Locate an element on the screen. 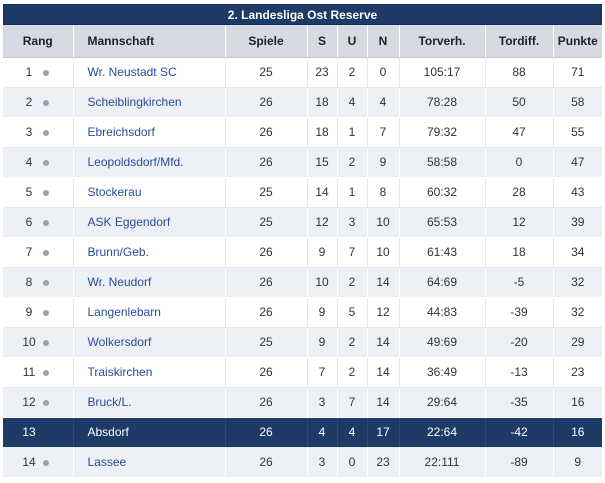 The image size is (605, 483). team-link: Leopoldsdorf/Mfd. is located at coordinates (135, 162).